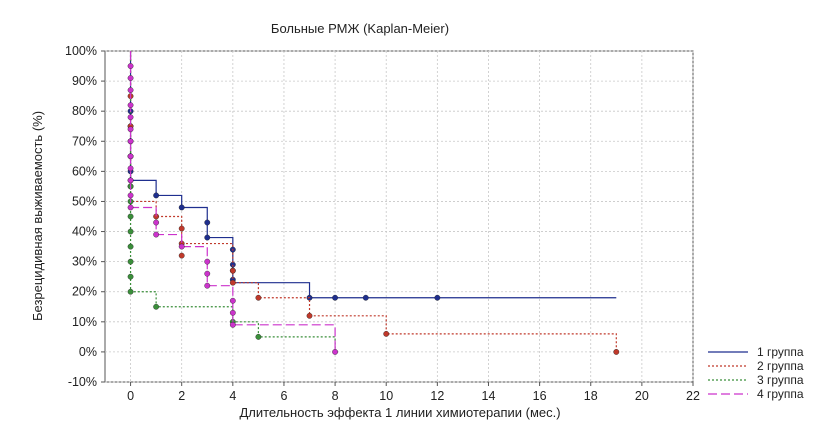  Describe the element at coordinates (780, 380) in the screenshot. I see `legend-label: 3 группа` at that location.